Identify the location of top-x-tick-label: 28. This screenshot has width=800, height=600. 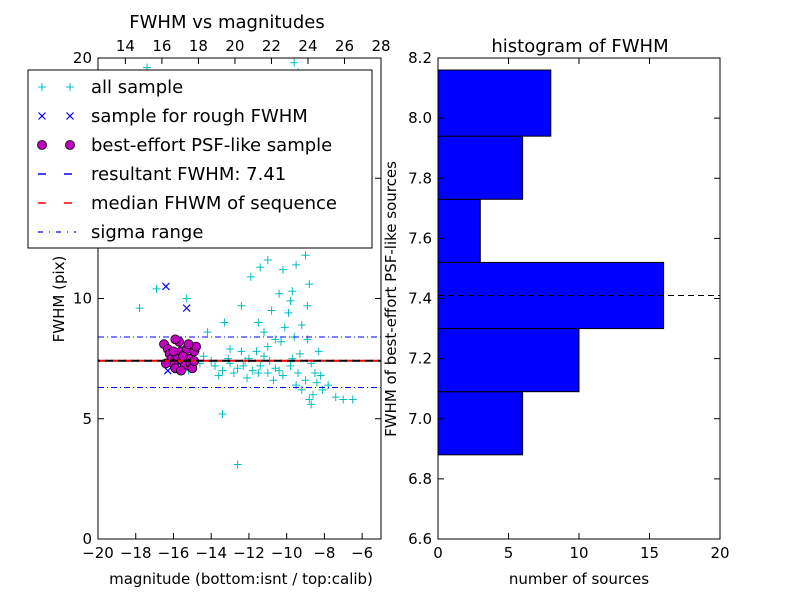
(380, 46).